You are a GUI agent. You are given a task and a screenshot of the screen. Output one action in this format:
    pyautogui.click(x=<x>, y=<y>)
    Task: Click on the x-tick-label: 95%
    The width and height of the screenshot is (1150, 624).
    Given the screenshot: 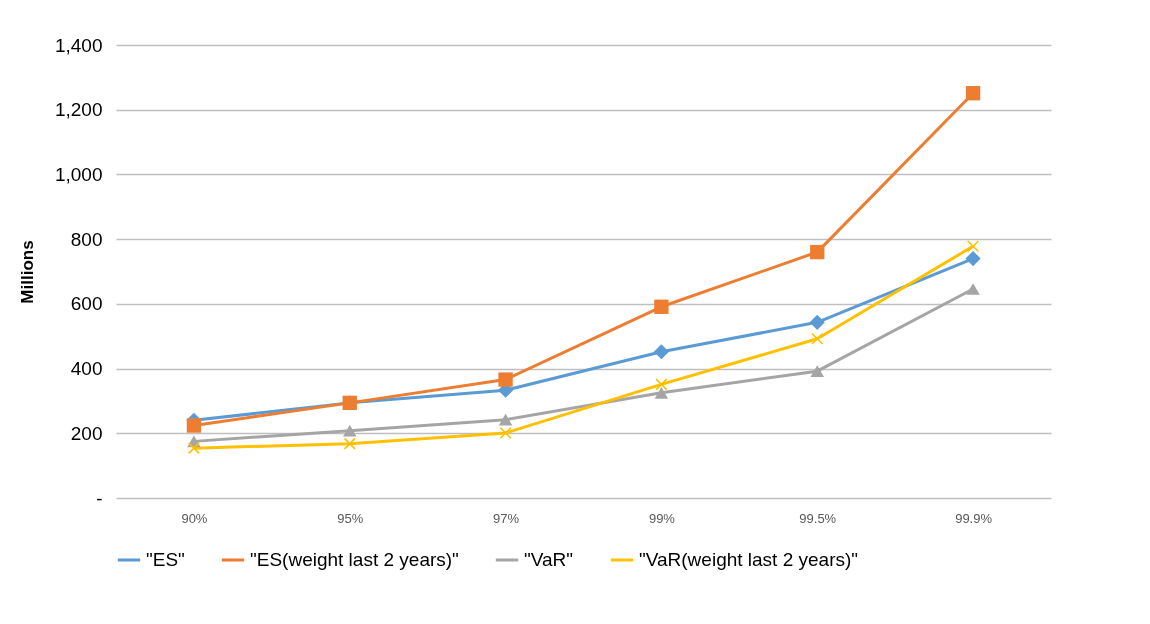 What is the action you would take?
    pyautogui.click(x=350, y=518)
    